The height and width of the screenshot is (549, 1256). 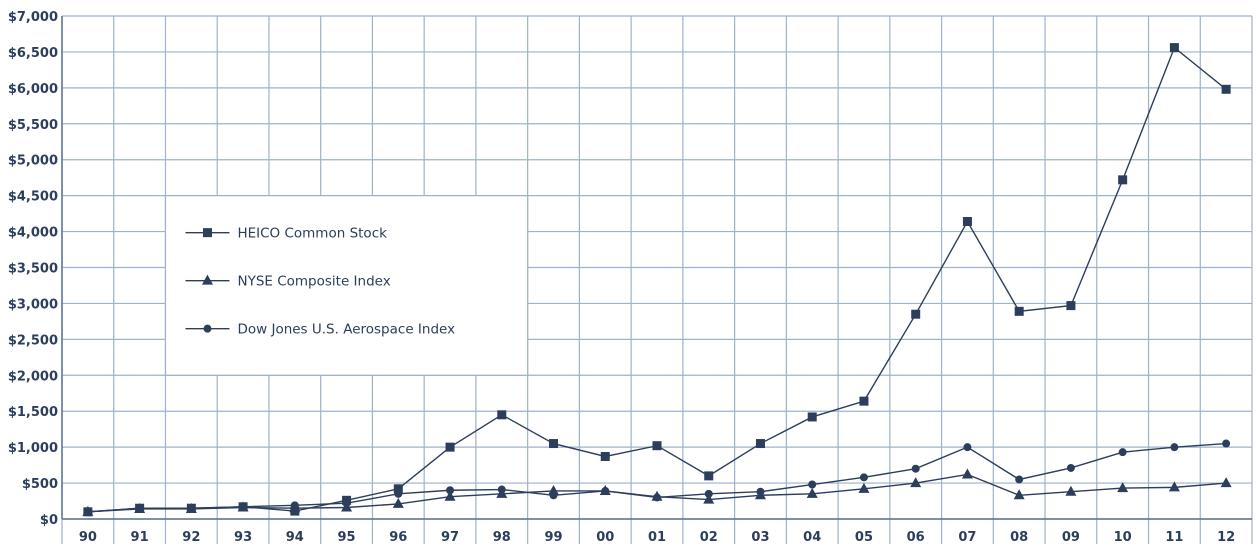 What do you see at coordinates (33, 304) in the screenshot?
I see `y-tick-label: $3,000` at bounding box center [33, 304].